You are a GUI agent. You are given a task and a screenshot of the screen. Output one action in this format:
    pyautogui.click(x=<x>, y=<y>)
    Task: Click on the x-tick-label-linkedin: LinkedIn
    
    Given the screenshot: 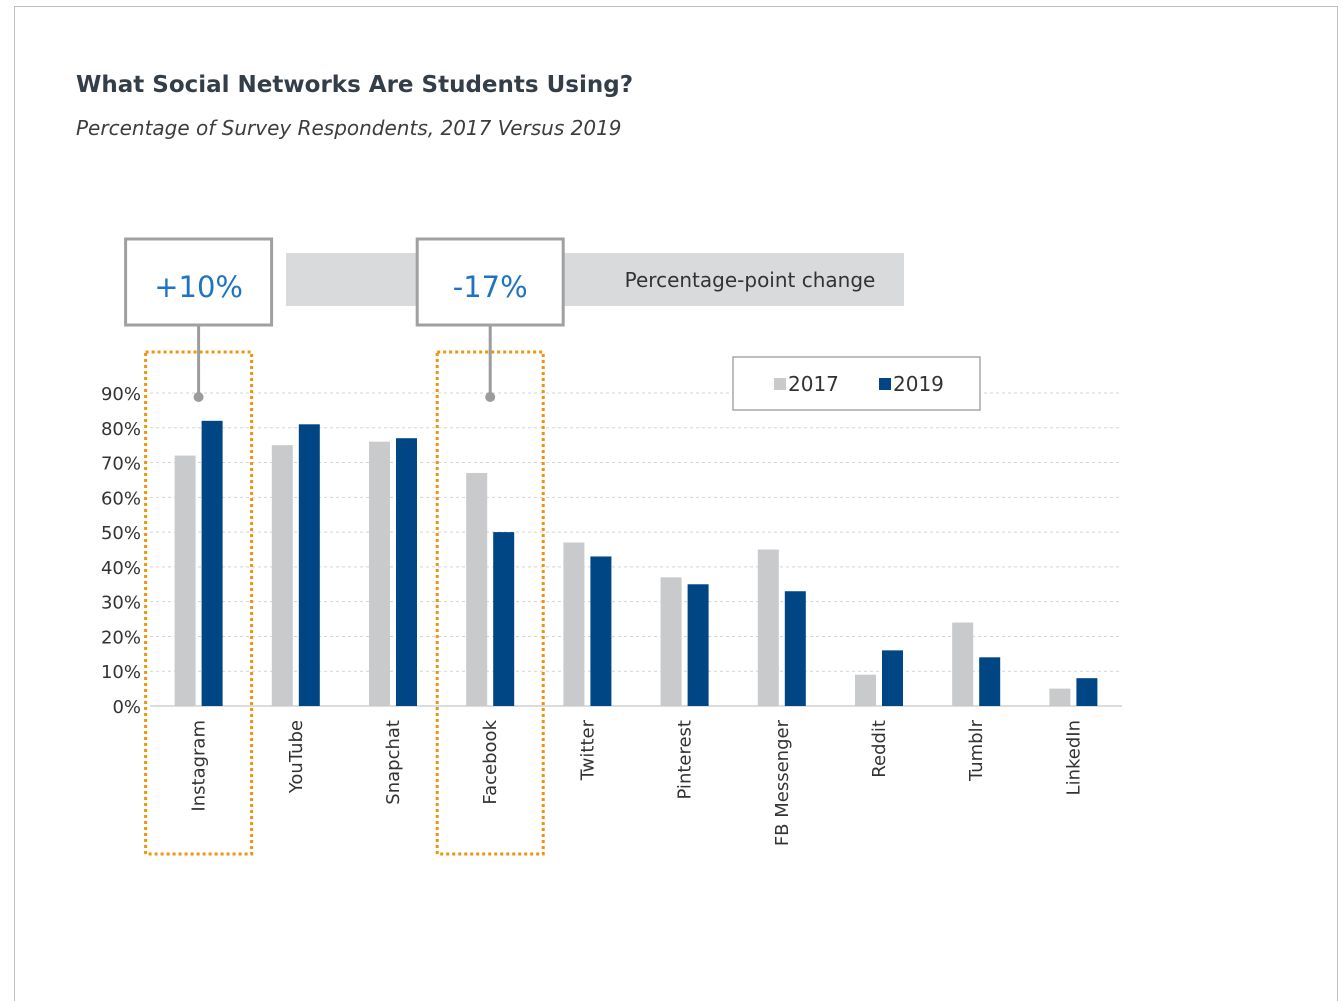 What is the action you would take?
    pyautogui.click(x=1073, y=757)
    